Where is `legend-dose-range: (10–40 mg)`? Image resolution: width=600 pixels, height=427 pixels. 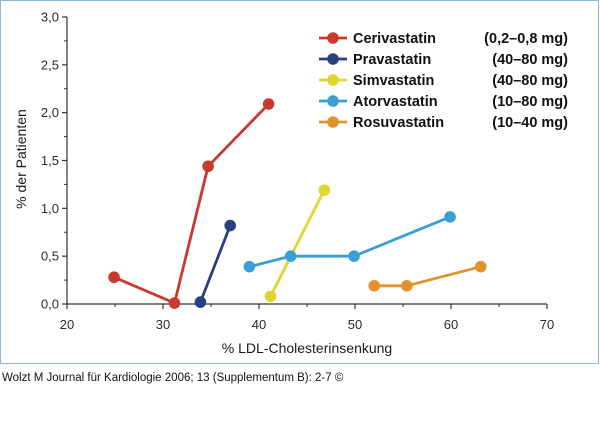
legend-dose-range: (10–40 mg) is located at coordinates (530, 123).